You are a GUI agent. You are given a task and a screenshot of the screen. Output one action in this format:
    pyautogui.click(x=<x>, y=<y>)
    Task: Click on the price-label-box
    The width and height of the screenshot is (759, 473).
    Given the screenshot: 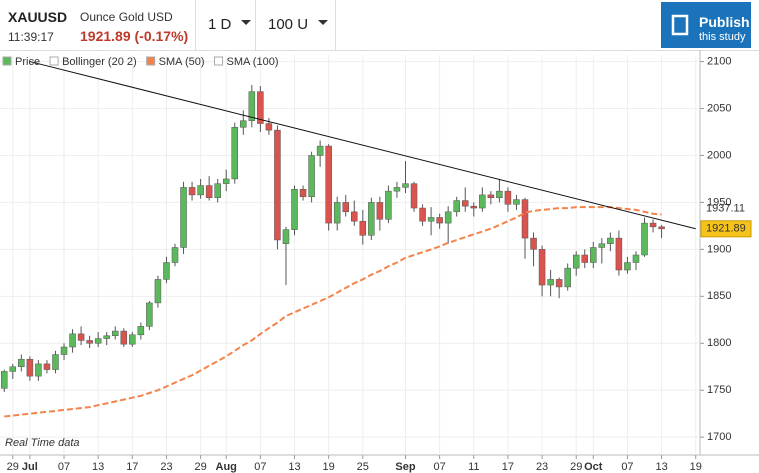 What is the action you would take?
    pyautogui.click(x=726, y=229)
    